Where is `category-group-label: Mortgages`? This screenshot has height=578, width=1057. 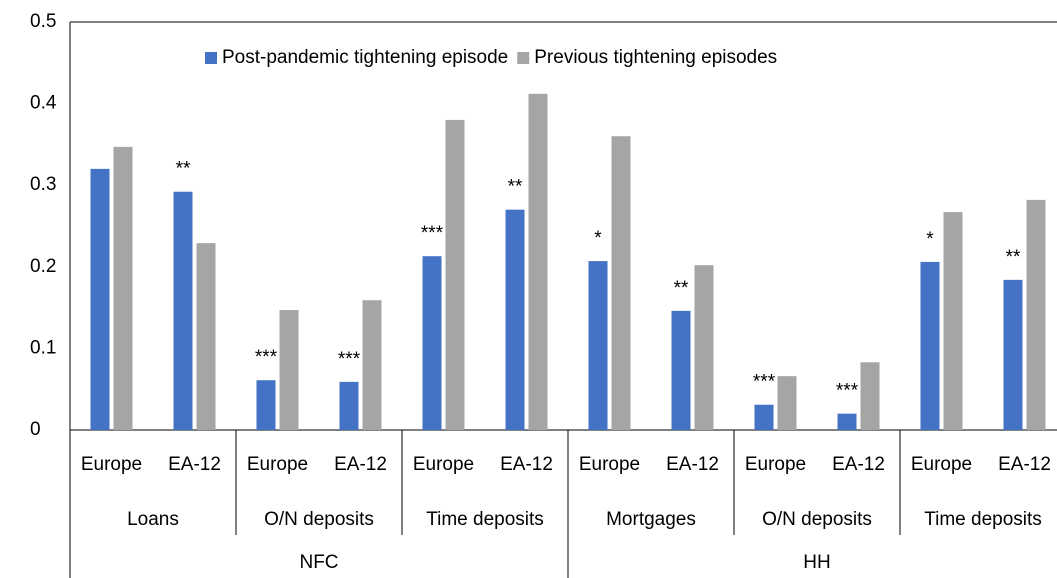 category-group-label: Mortgages is located at coordinates (651, 519).